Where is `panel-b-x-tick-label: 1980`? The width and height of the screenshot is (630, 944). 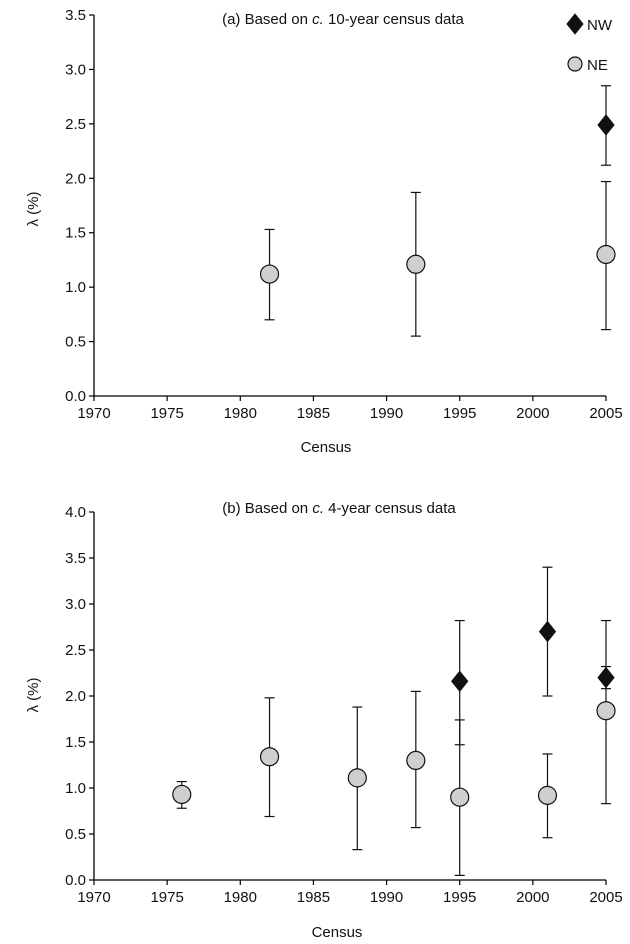
panel-b-x-tick-label: 1980 is located at coordinates (240, 897).